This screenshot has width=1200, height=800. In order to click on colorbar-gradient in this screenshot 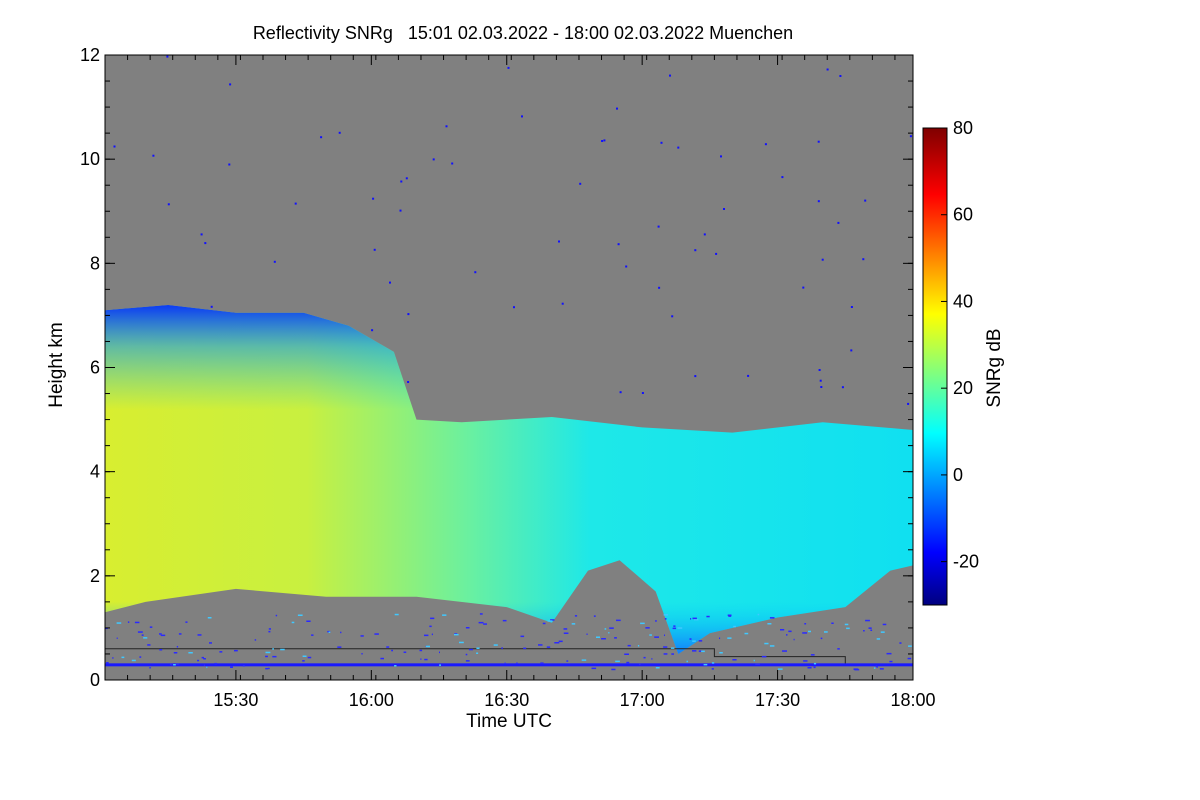, I will do `click(935, 366)`.